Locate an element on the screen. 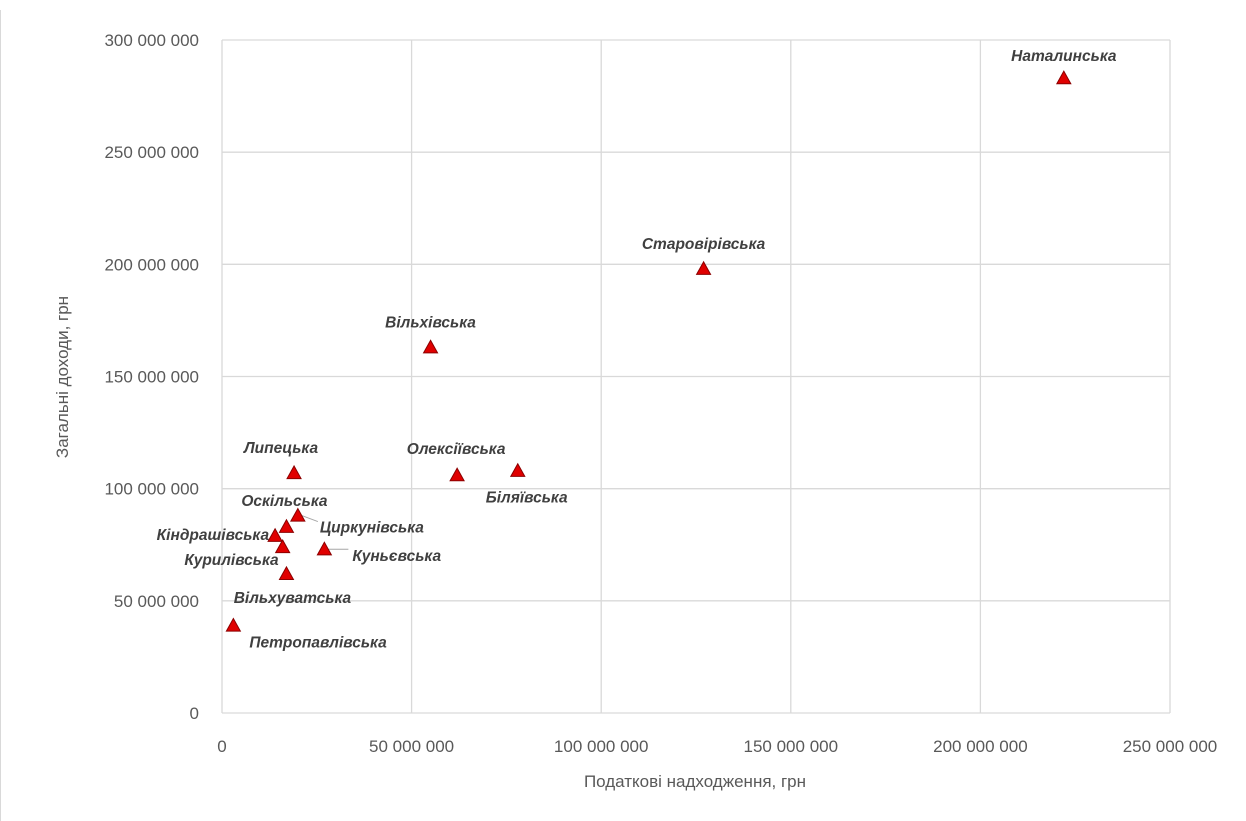  y-tick-label: 250 000 000 is located at coordinates (151, 152).